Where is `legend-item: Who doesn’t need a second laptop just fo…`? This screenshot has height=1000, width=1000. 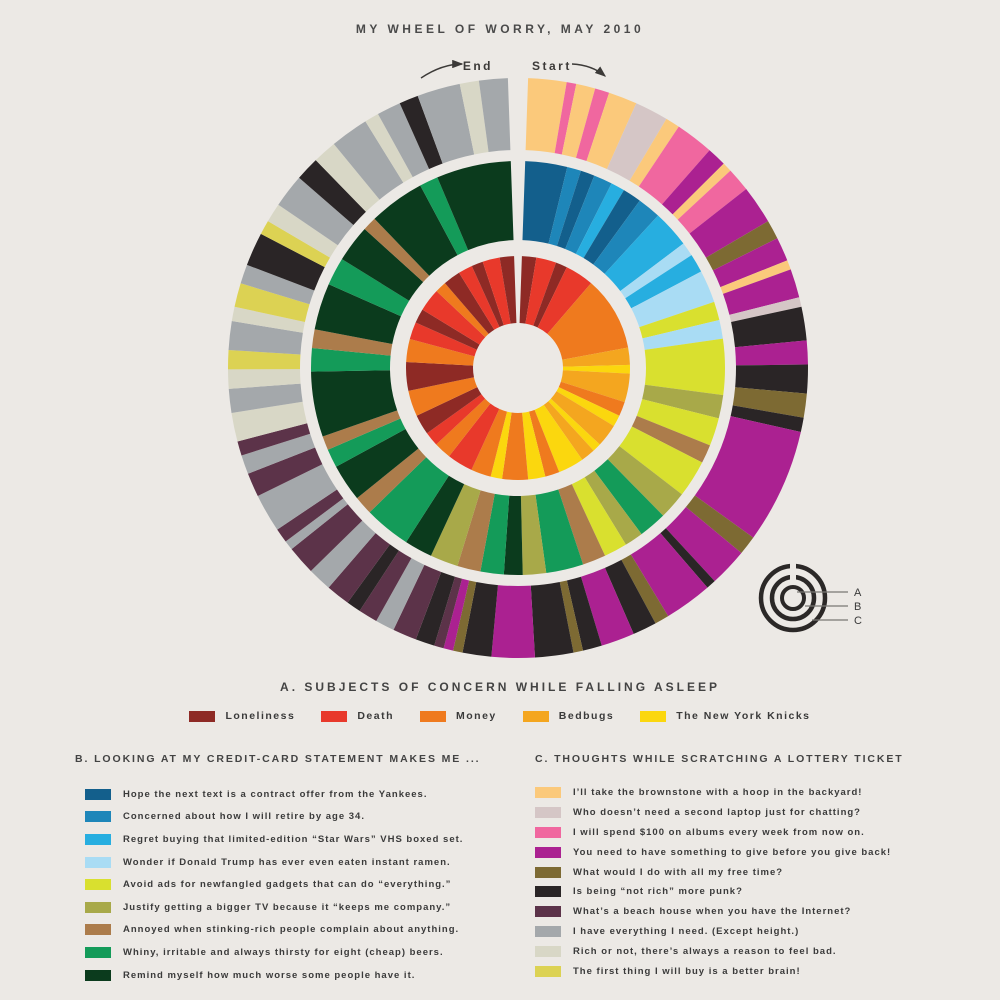 legend-item: Who doesn’t need a second laptop just fo… is located at coordinates (757, 813).